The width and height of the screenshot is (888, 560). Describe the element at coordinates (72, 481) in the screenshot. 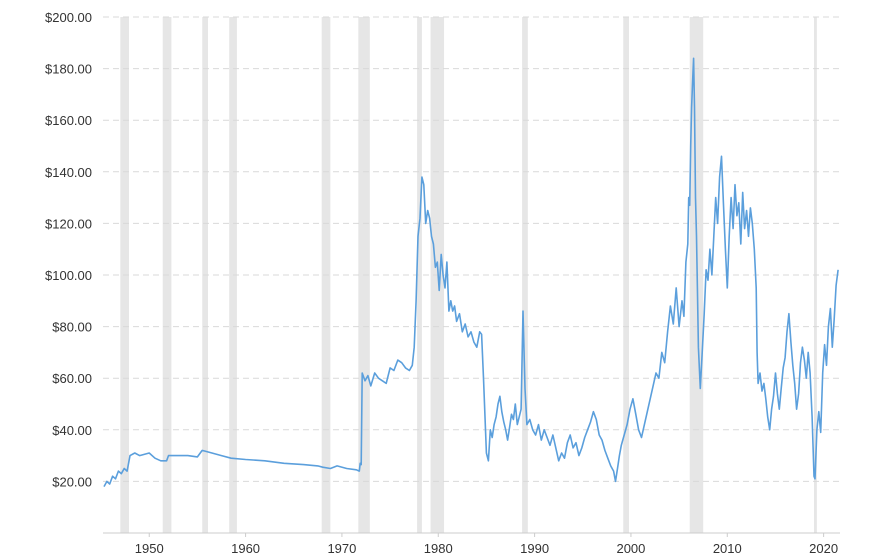

I see `y-tick-label: $20.00` at that location.